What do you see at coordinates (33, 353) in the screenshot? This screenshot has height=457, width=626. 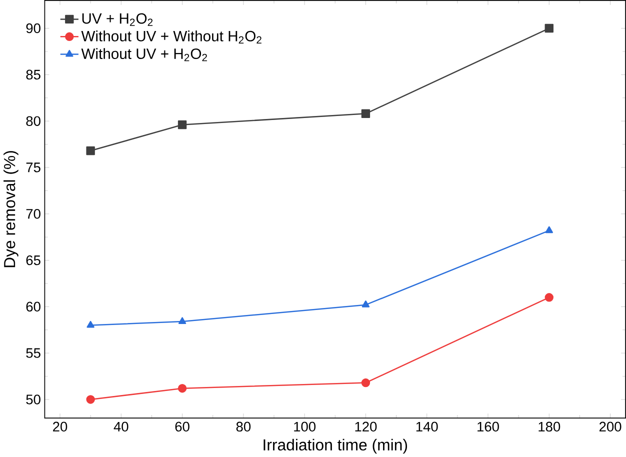 I see `y-tick-label: 55` at bounding box center [33, 353].